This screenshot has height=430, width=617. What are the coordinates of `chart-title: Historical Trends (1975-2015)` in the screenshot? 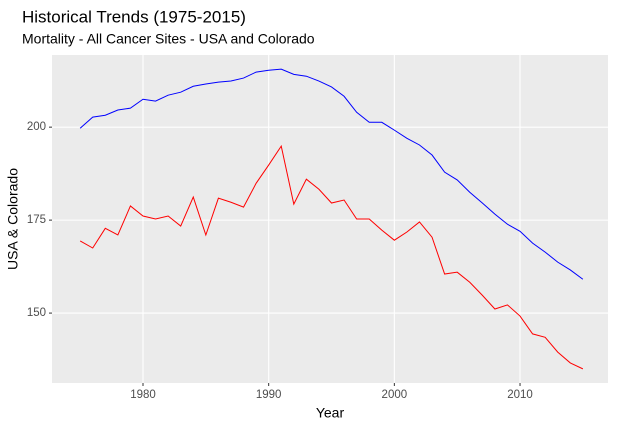 It's located at (134, 16).